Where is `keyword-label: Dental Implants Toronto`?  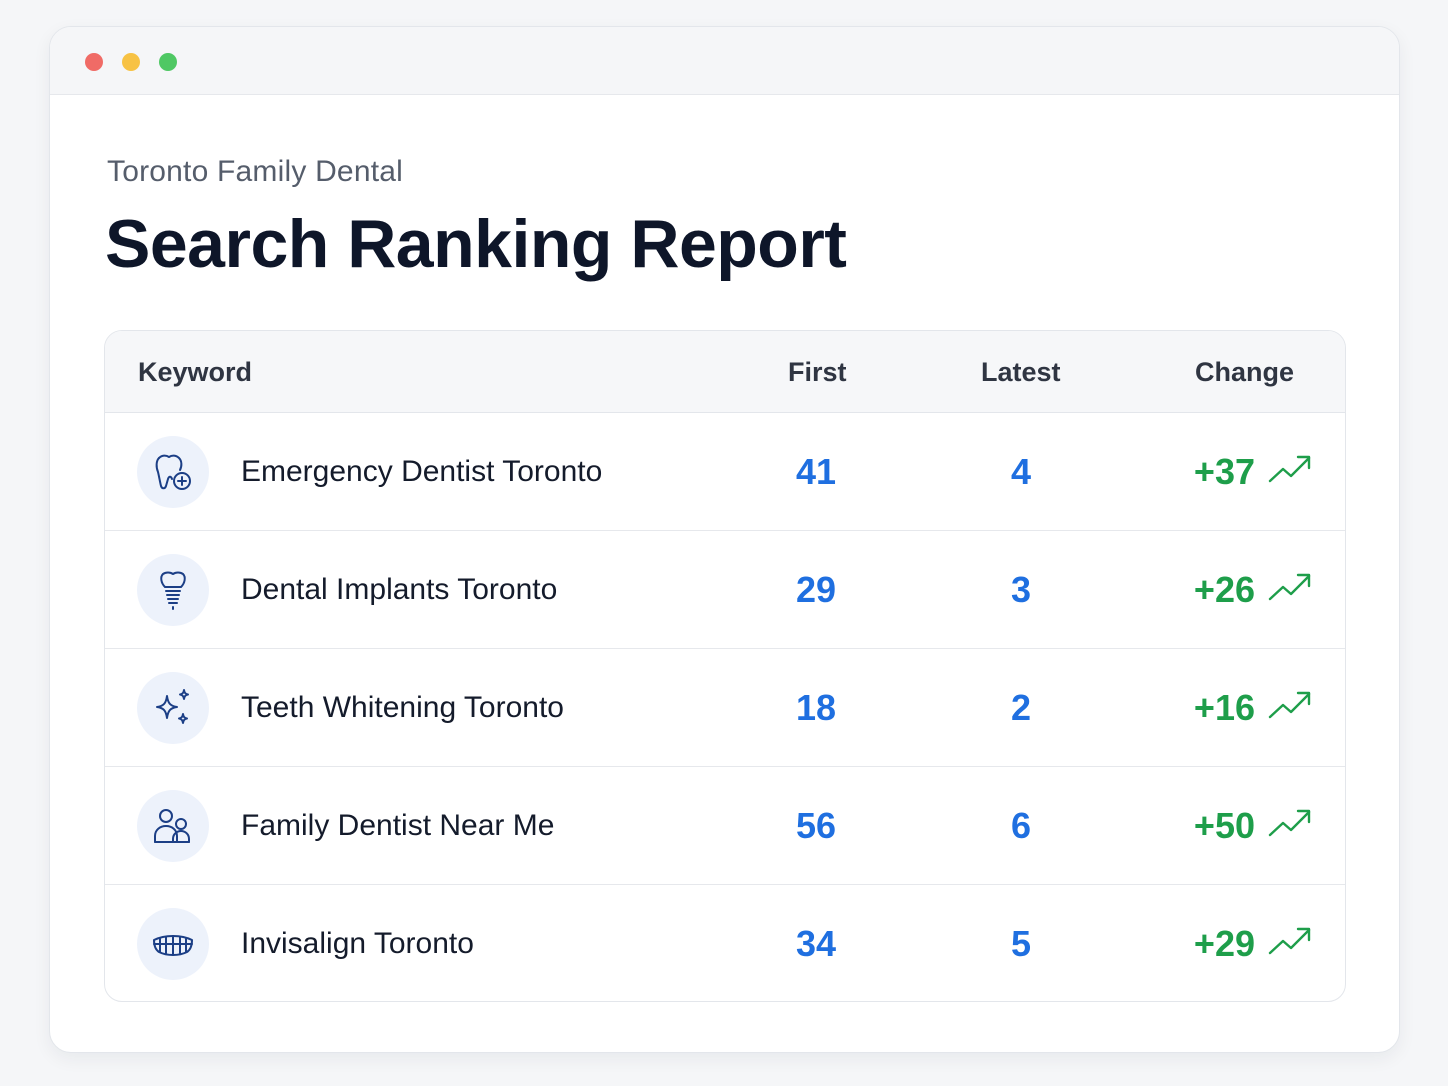 keyword-label: Dental Implants Toronto is located at coordinates (399, 589).